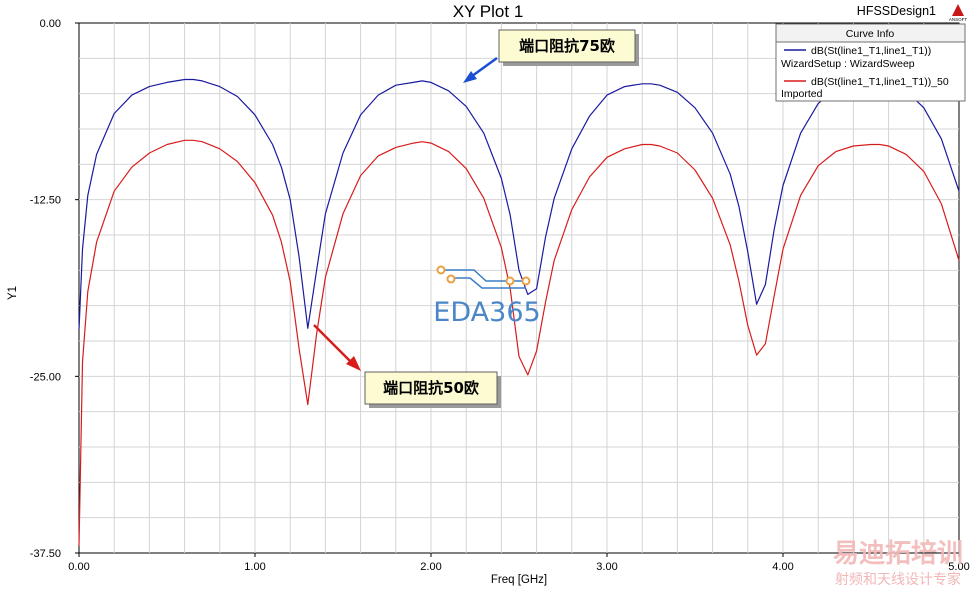 Image resolution: width=978 pixels, height=589 pixels. Describe the element at coordinates (880, 82) in the screenshot. I see `legend-entry-2-line1: dB(St(line1_T1,line1_T1))_50` at that location.